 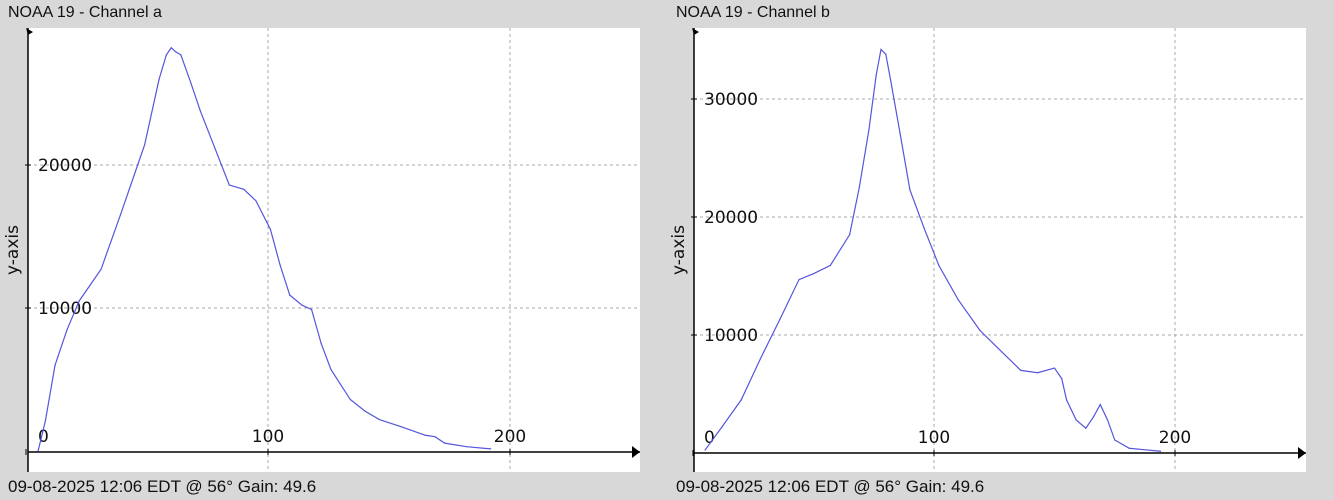 What do you see at coordinates (85, 12) in the screenshot?
I see `chart-title-a: NOAA 19 - Channel a` at bounding box center [85, 12].